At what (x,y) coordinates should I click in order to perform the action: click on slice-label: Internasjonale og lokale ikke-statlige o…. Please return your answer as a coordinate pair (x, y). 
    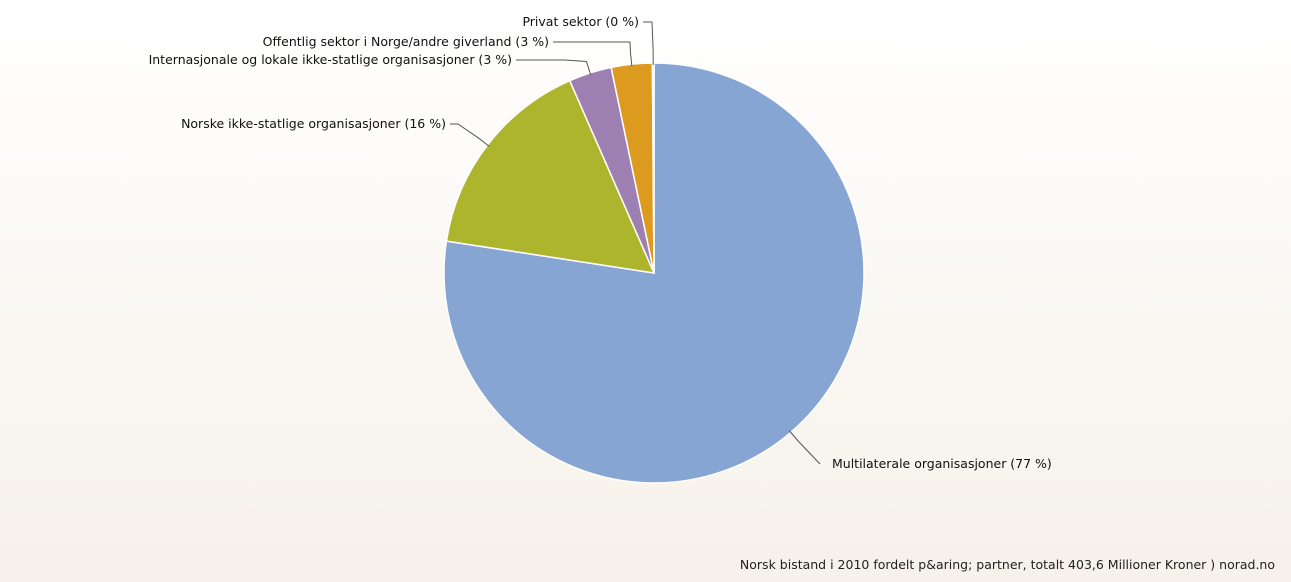
    Looking at the image, I should click on (330, 59).